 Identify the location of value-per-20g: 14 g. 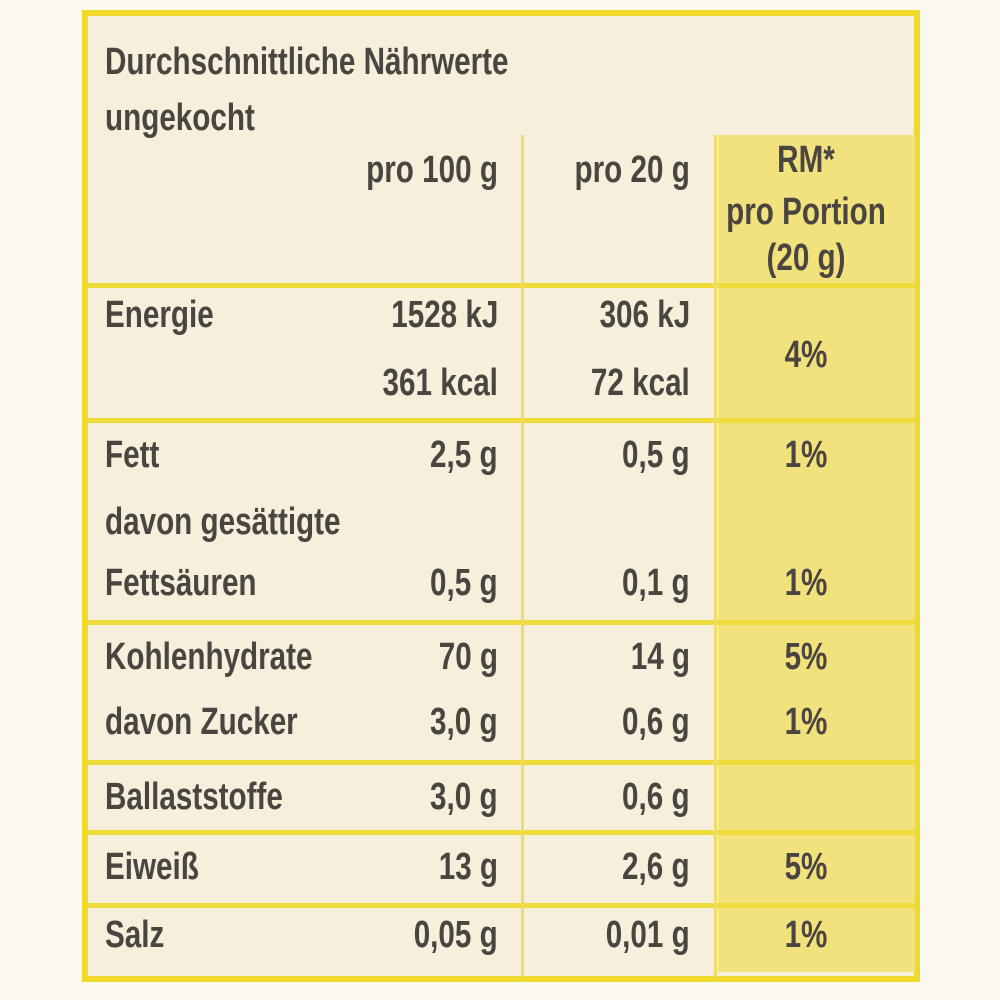
(660, 657).